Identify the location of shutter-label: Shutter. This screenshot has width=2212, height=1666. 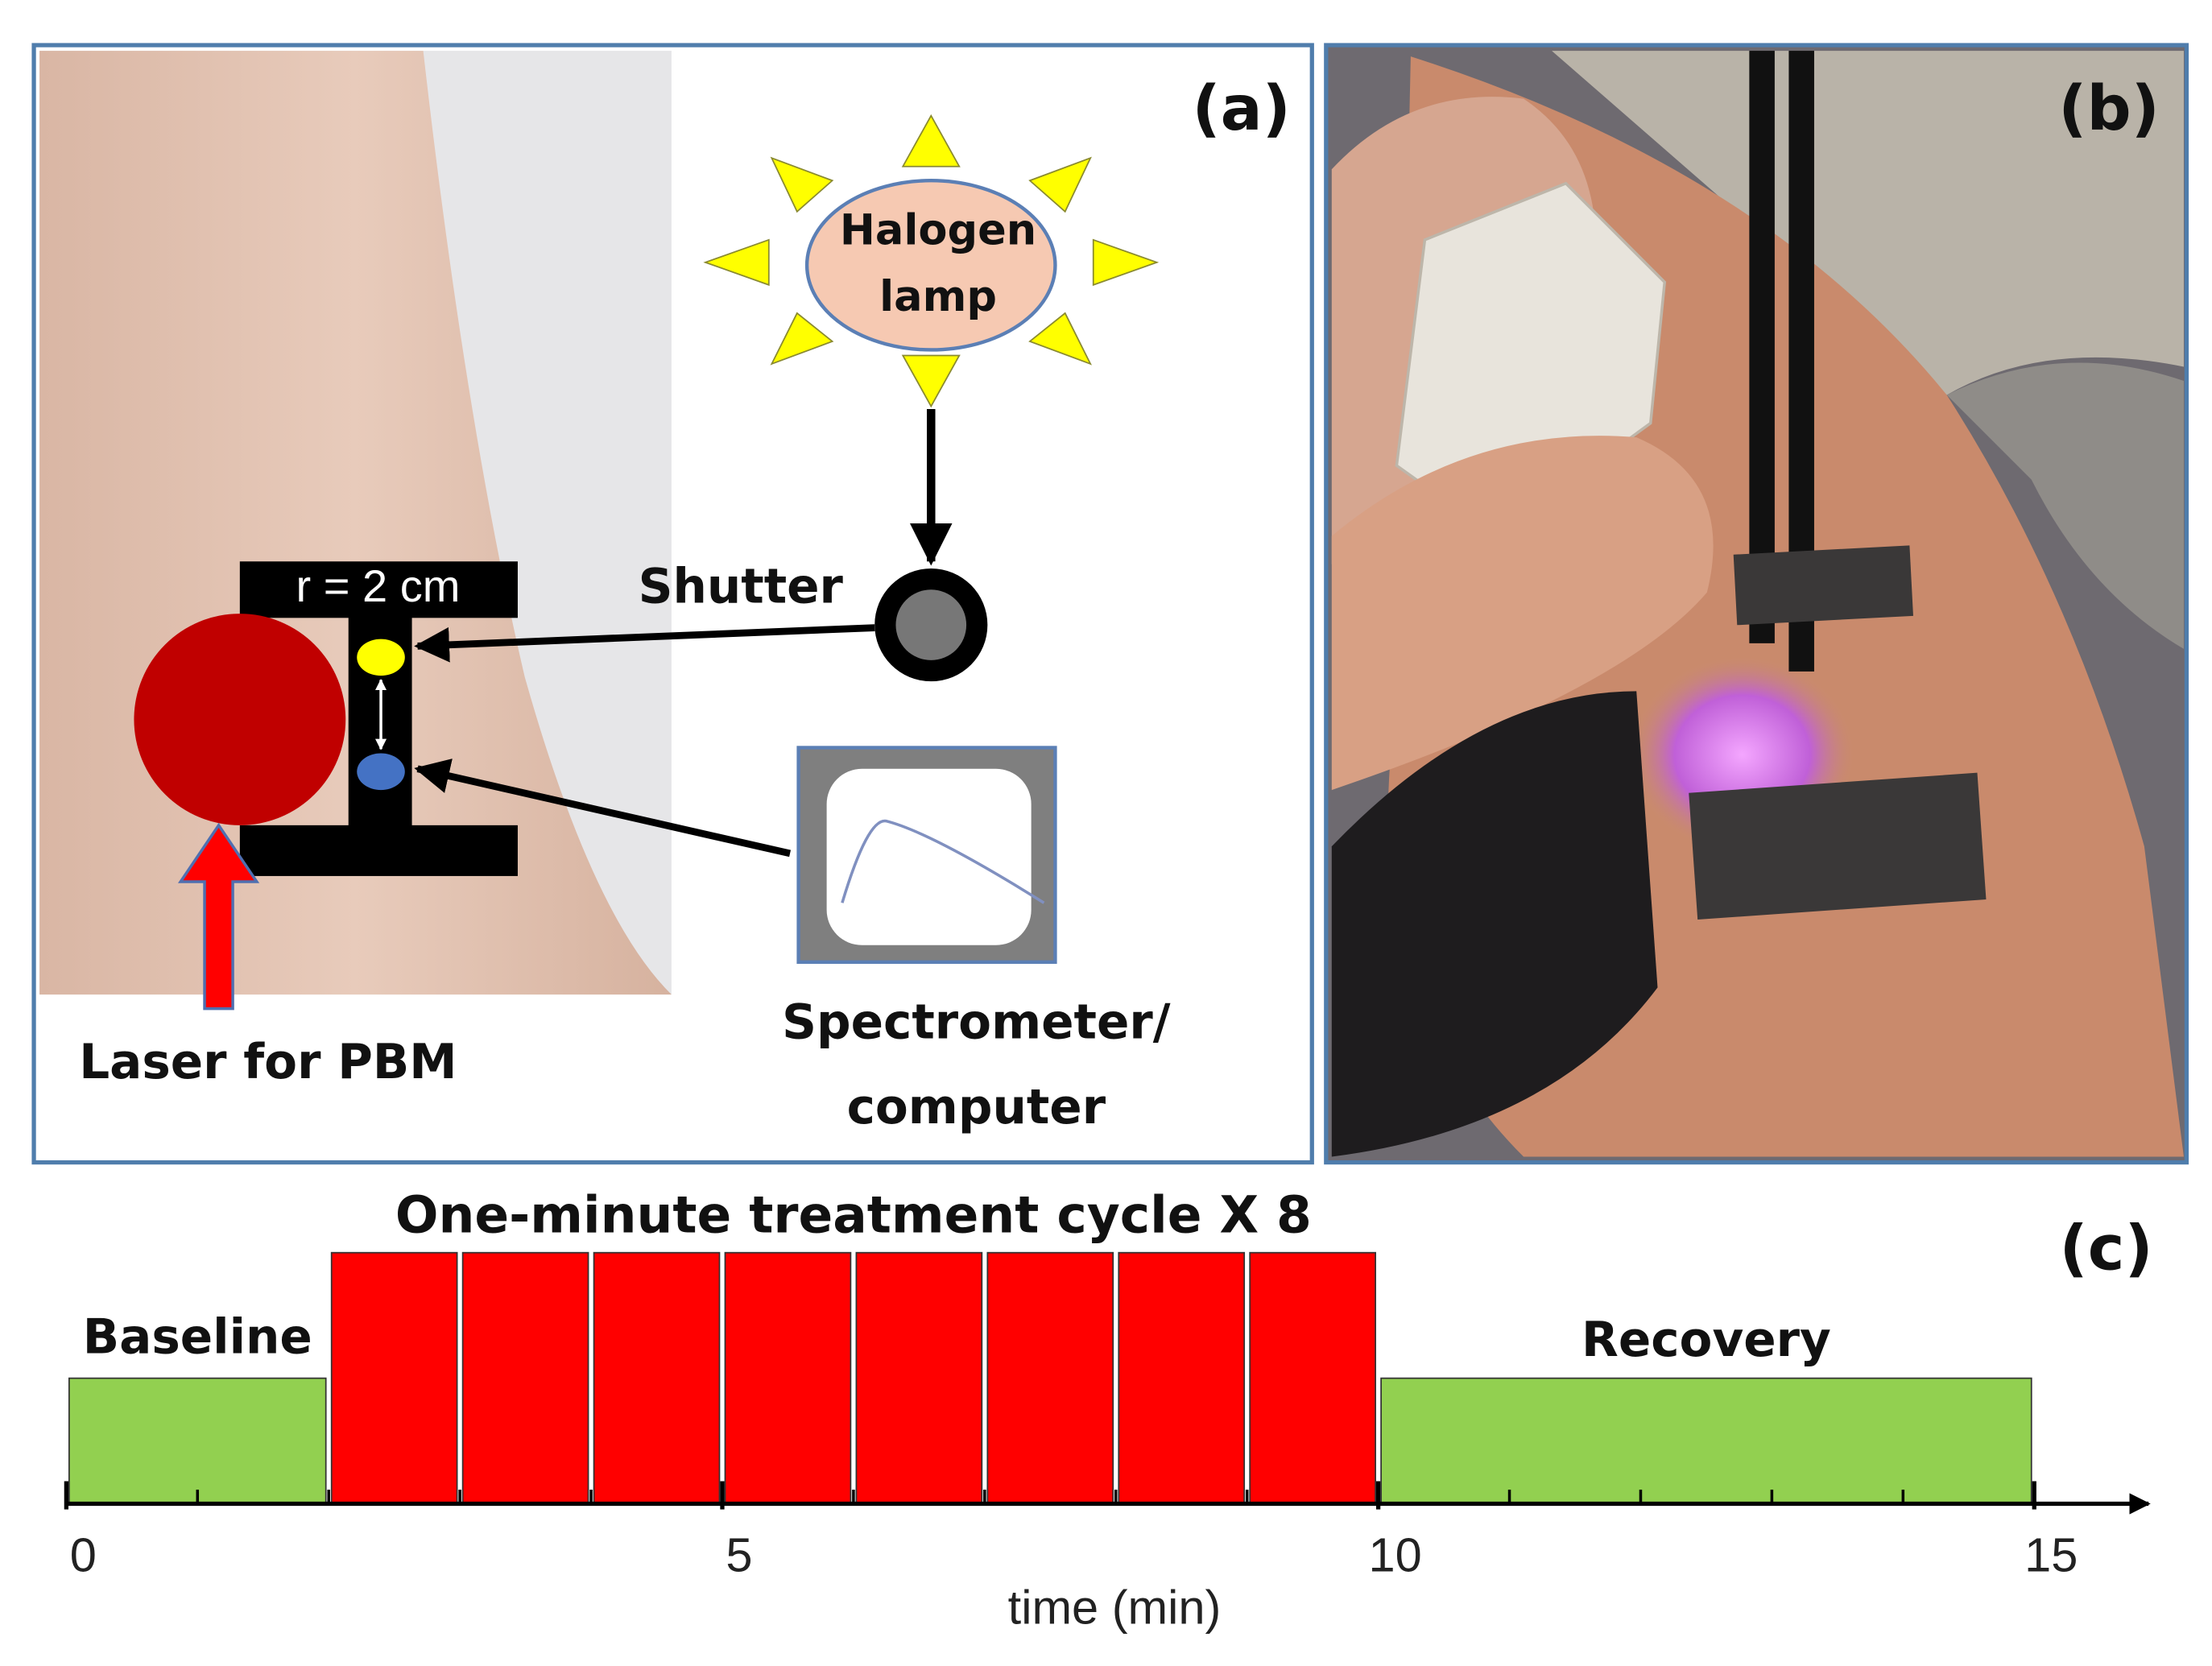
(741, 587).